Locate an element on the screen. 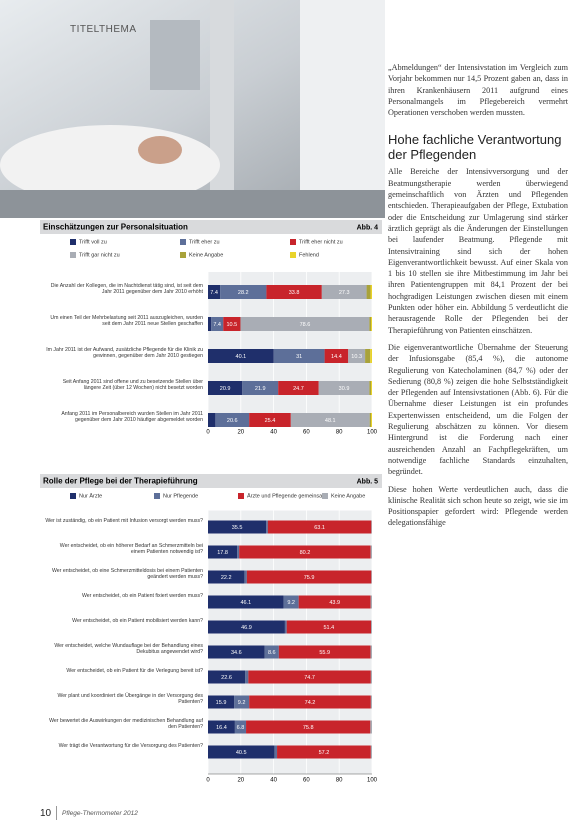 The width and height of the screenshot is (588, 830). page-number: 10 is located at coordinates (46, 813).